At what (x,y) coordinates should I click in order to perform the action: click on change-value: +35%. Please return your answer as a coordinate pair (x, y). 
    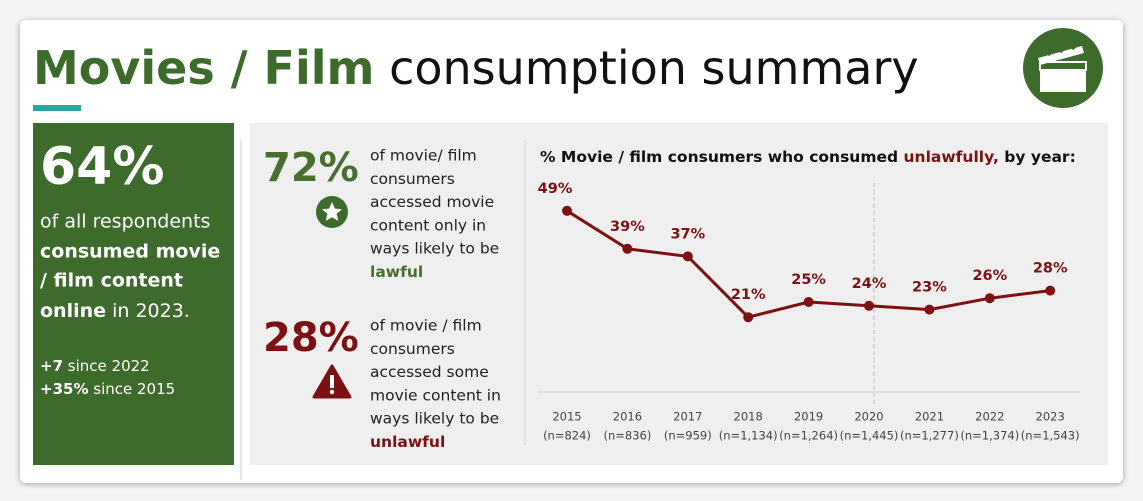
    Looking at the image, I should click on (64, 389).